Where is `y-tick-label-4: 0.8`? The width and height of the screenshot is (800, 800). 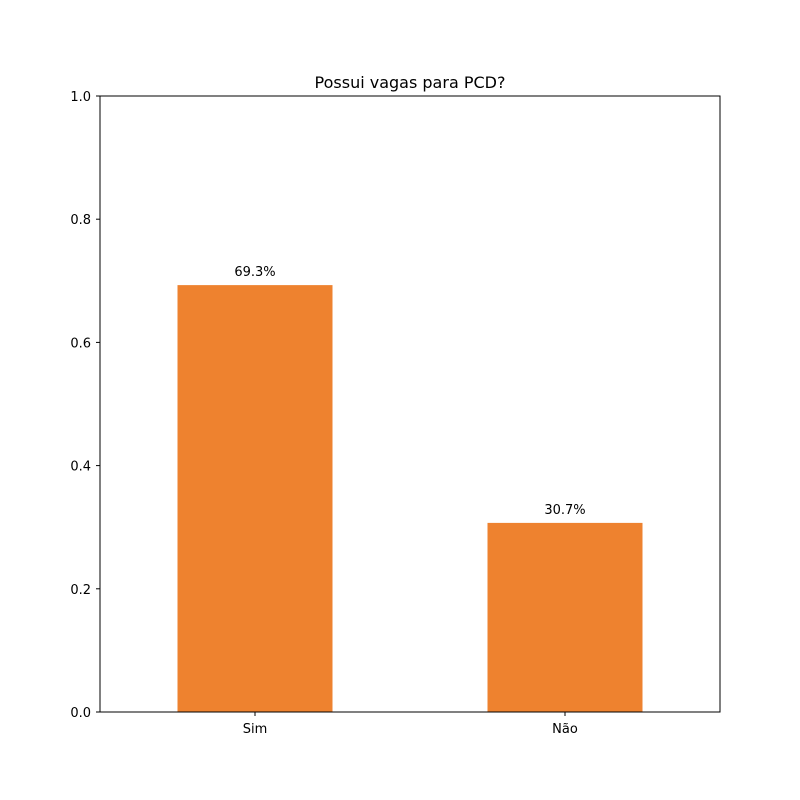 y-tick-label-4: 0.8 is located at coordinates (80, 220).